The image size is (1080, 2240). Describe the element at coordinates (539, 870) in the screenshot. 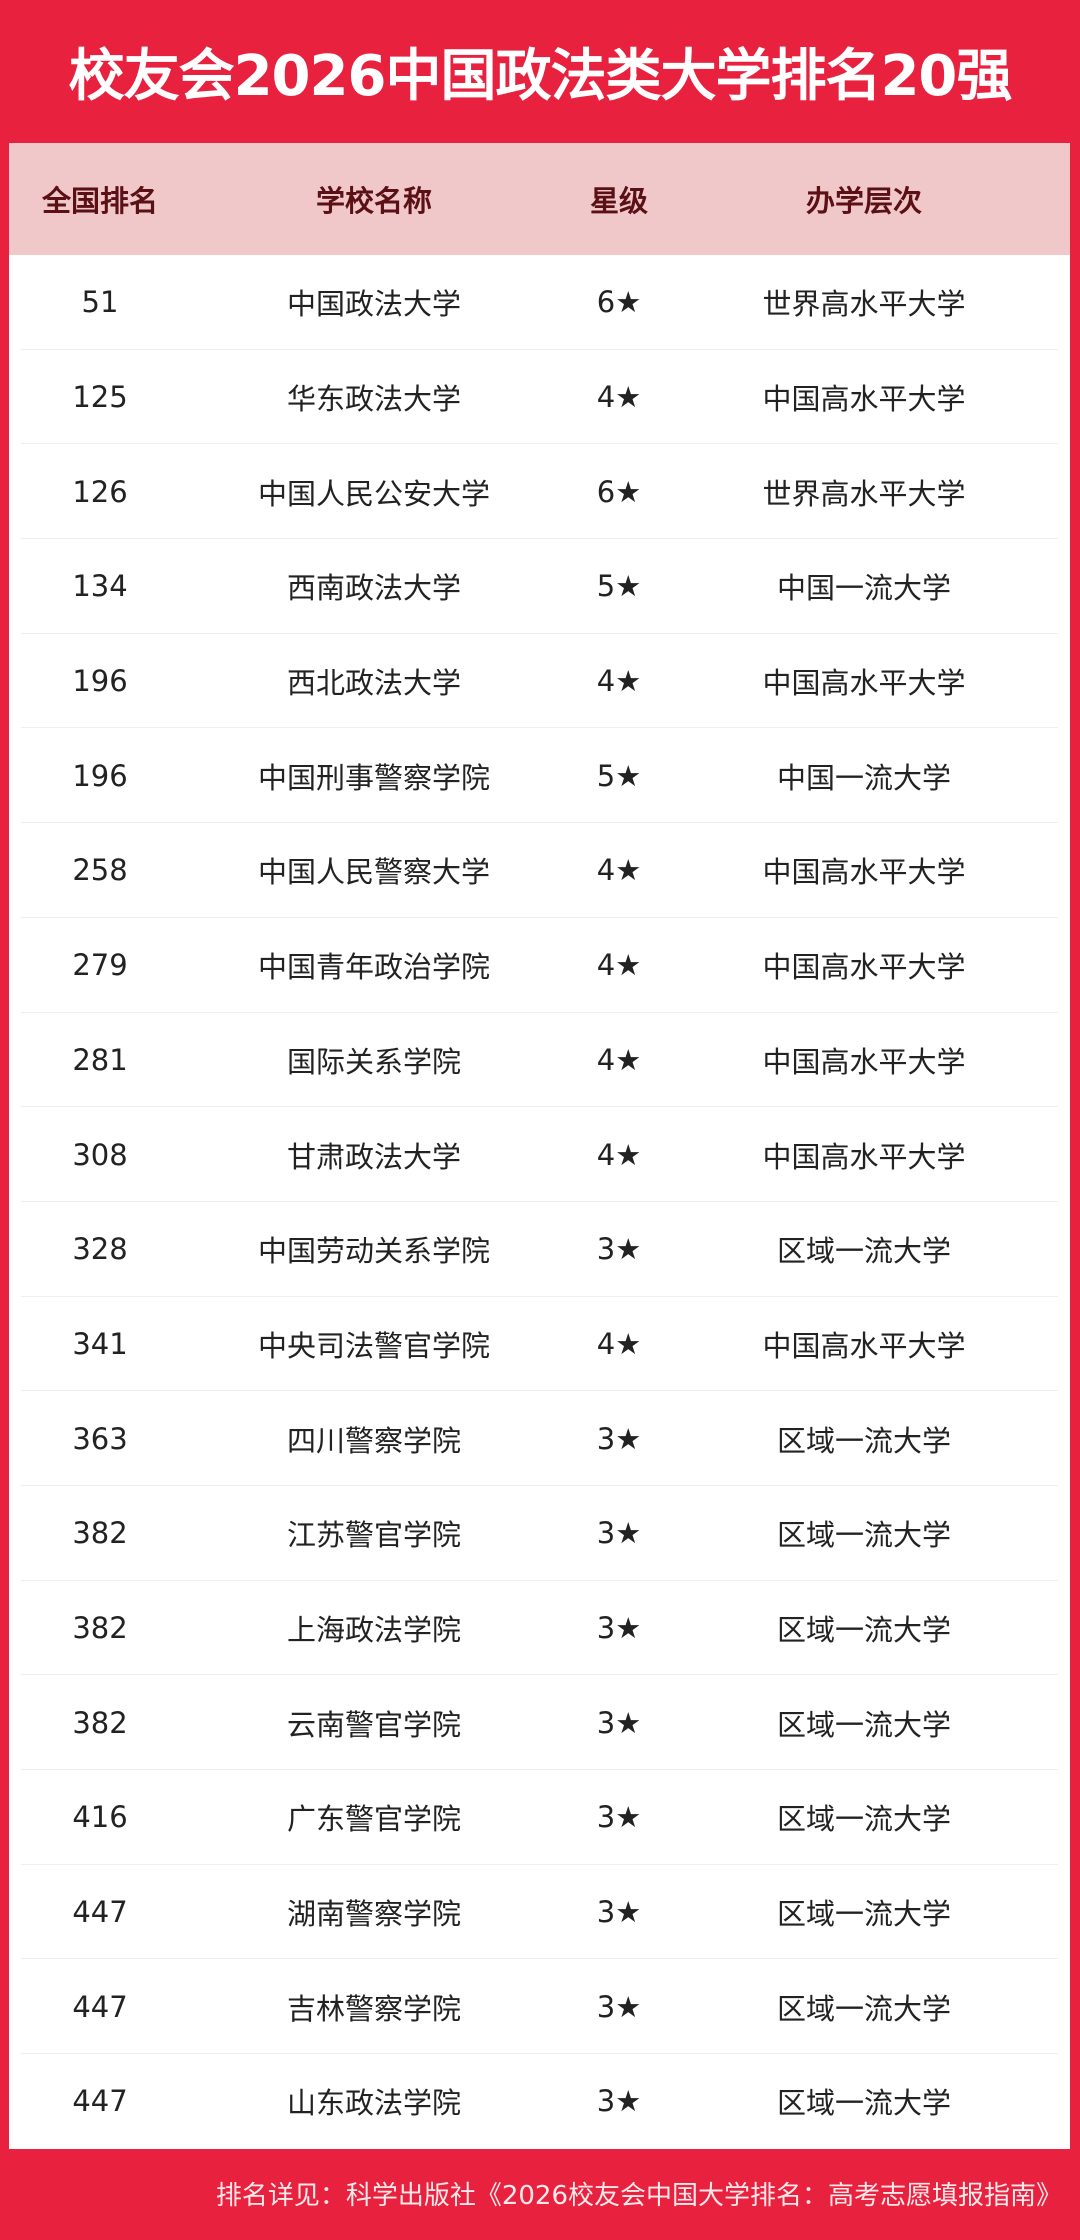

I see `table-row: 258 中国人民警察大学 4★ 中国高水平大学` at that location.